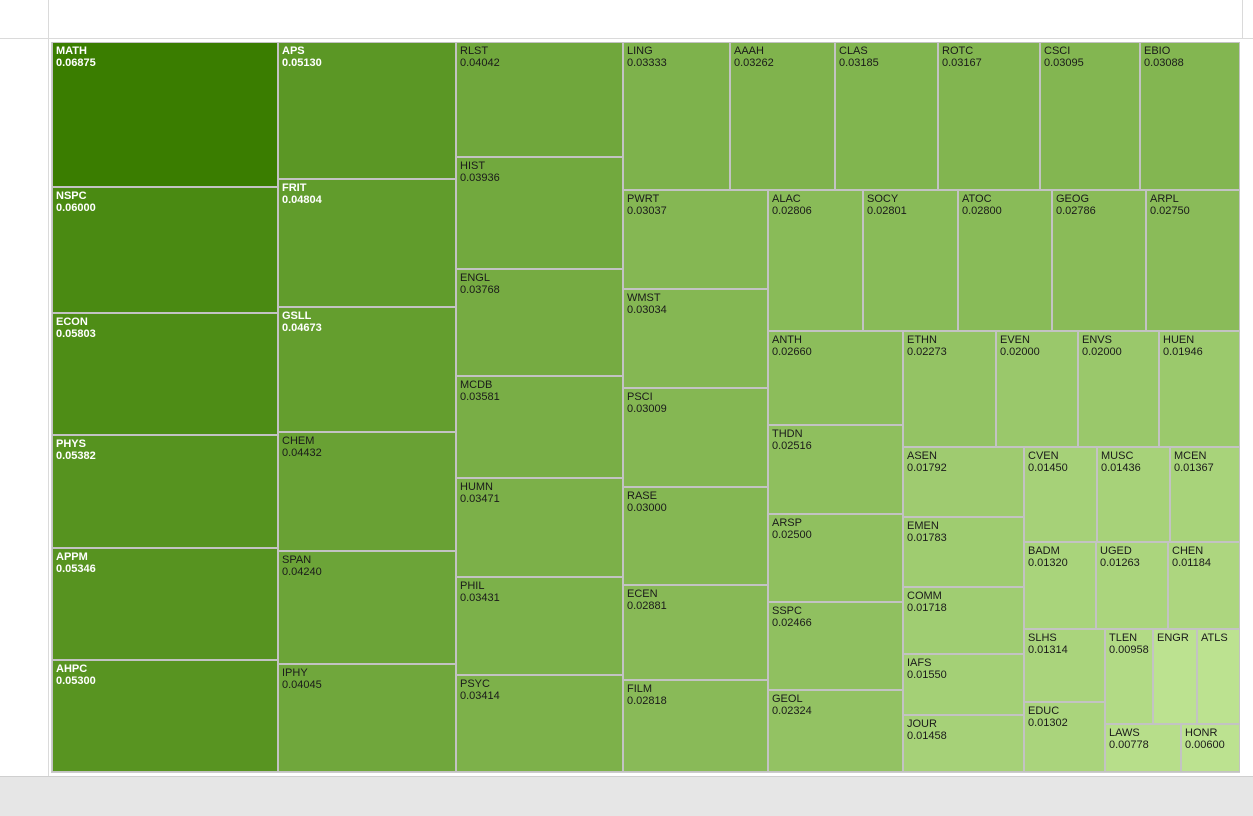 This screenshot has width=1253, height=816. What do you see at coordinates (835, 469) in the screenshot?
I see `treemap-cell-thdn: THDN 0.02516` at bounding box center [835, 469].